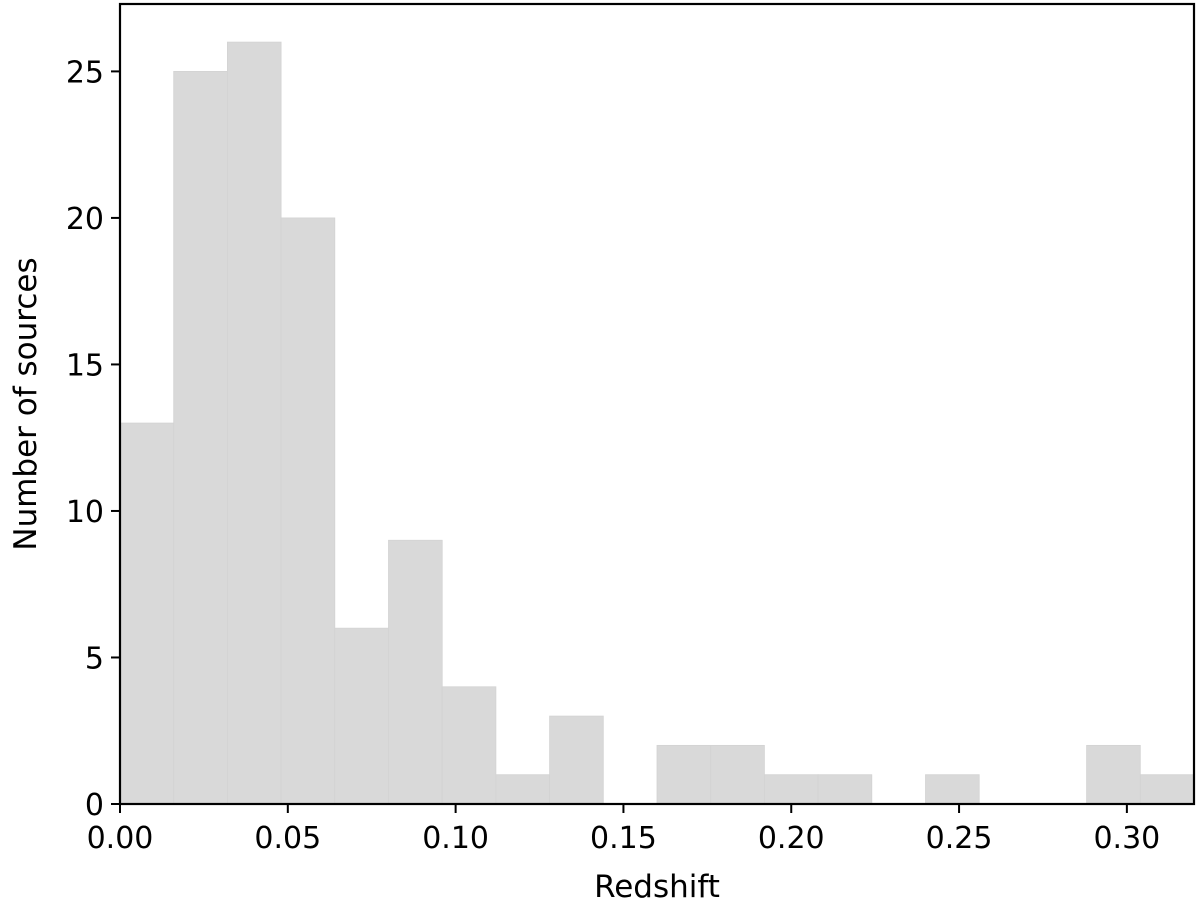  What do you see at coordinates (85, 512) in the screenshot?
I see `y-tick-label: 10` at bounding box center [85, 512].